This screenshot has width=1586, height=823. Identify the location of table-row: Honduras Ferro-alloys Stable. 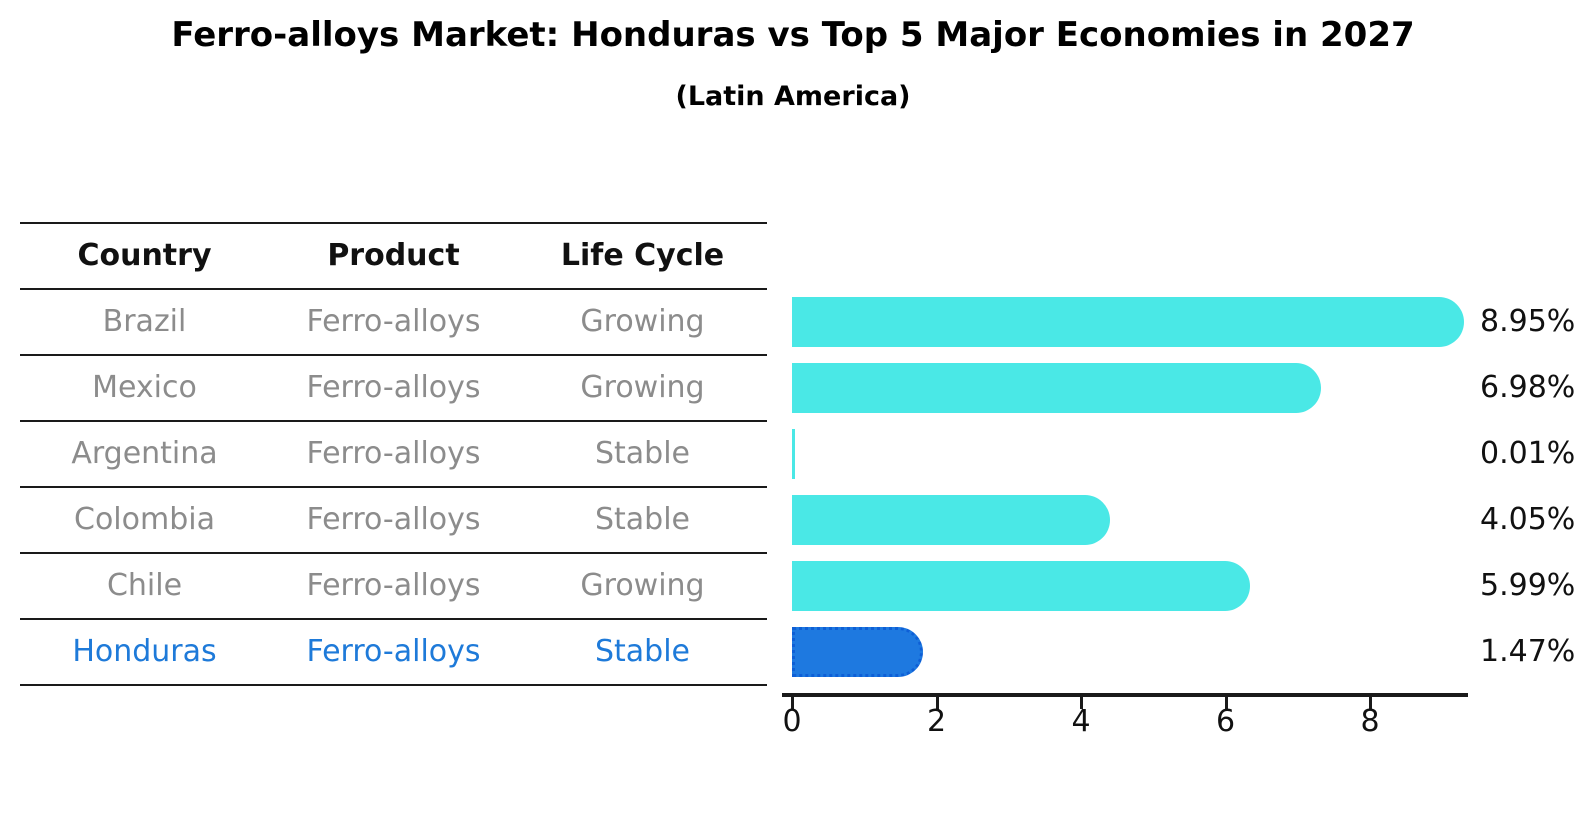
(393, 651).